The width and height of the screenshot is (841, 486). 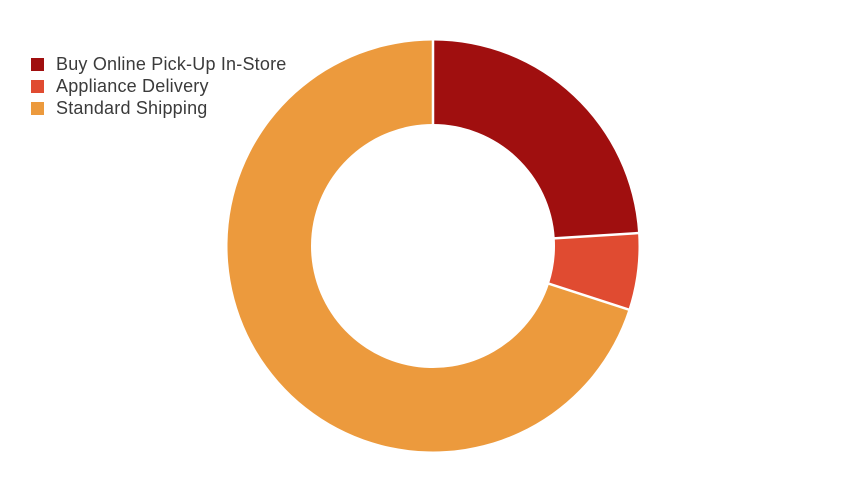 I want to click on legend-item-label: Appliance Delivery, so click(x=132, y=86).